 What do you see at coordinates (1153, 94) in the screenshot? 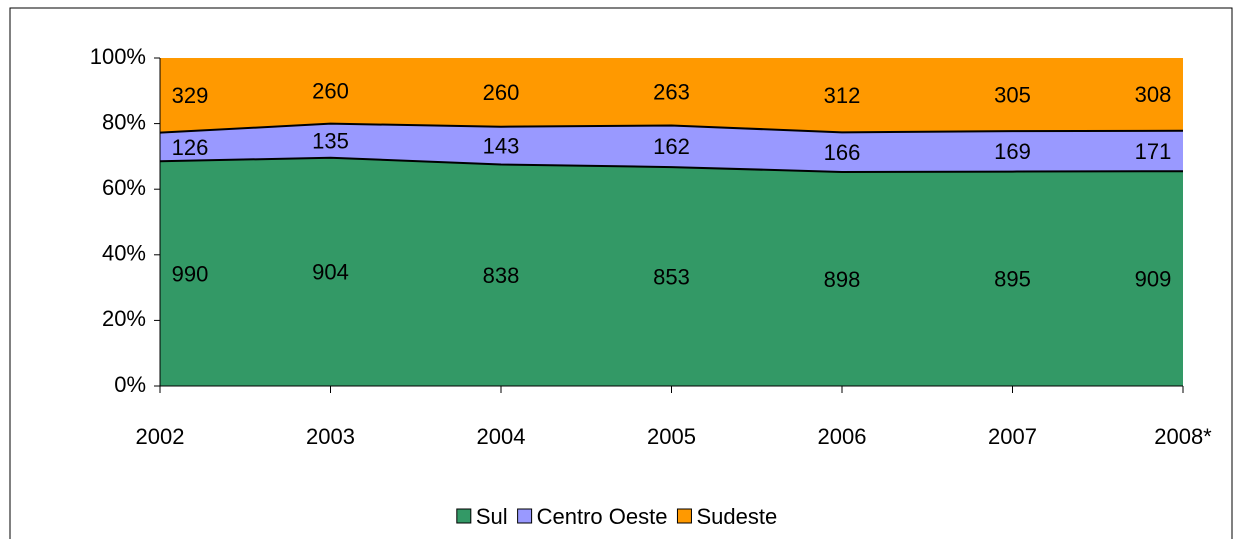
I see `data-label: 308` at bounding box center [1153, 94].